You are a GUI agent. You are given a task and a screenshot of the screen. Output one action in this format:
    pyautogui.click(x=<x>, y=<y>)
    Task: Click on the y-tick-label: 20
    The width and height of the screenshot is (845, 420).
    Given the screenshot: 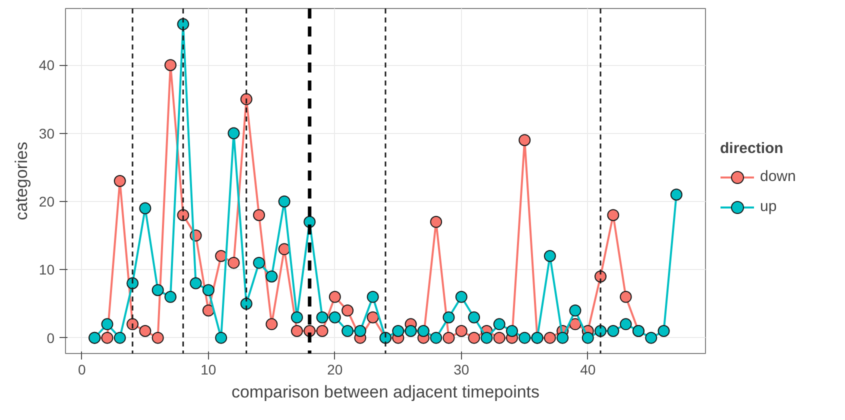 What is the action you would take?
    pyautogui.click(x=46, y=201)
    